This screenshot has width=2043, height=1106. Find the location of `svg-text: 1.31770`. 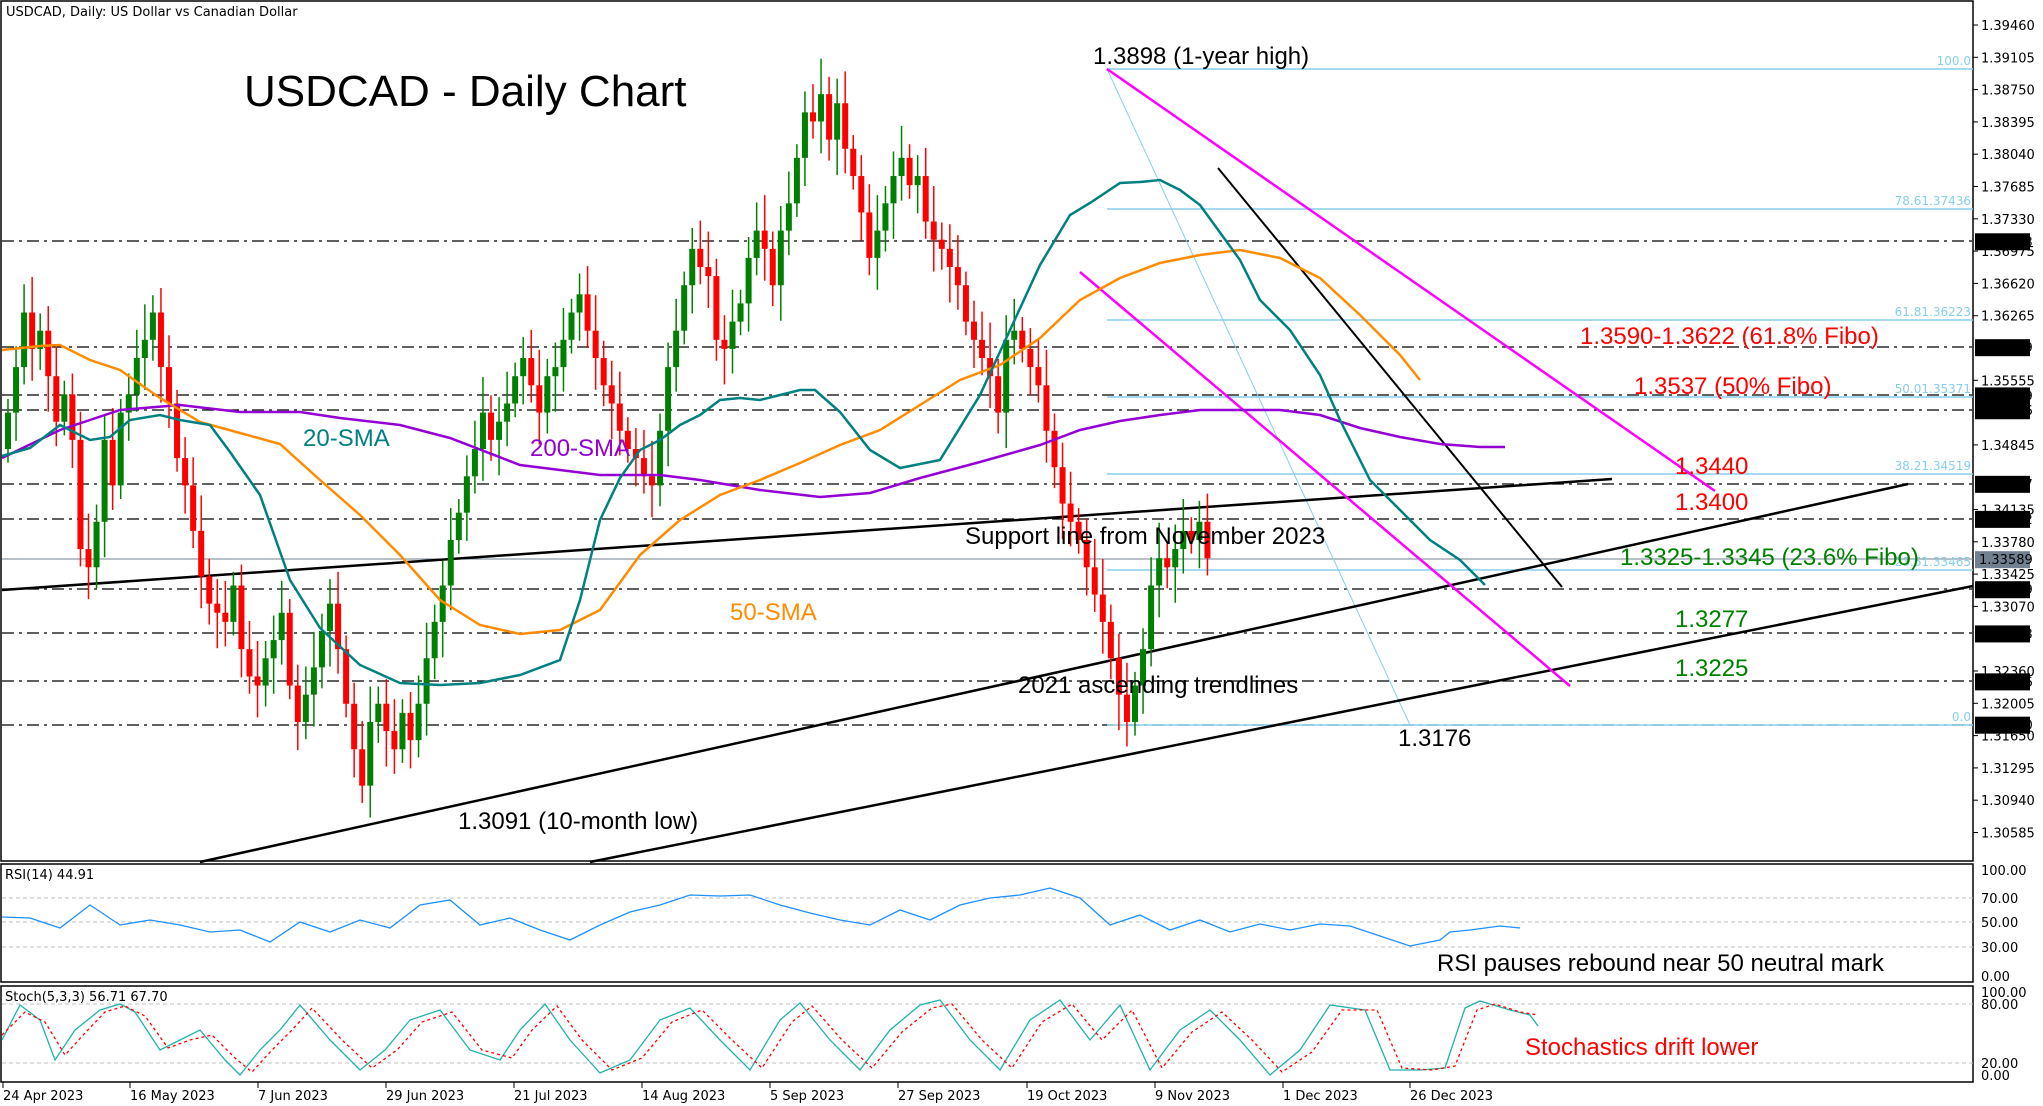

svg-text: 1.31770 is located at coordinates (2006, 726).